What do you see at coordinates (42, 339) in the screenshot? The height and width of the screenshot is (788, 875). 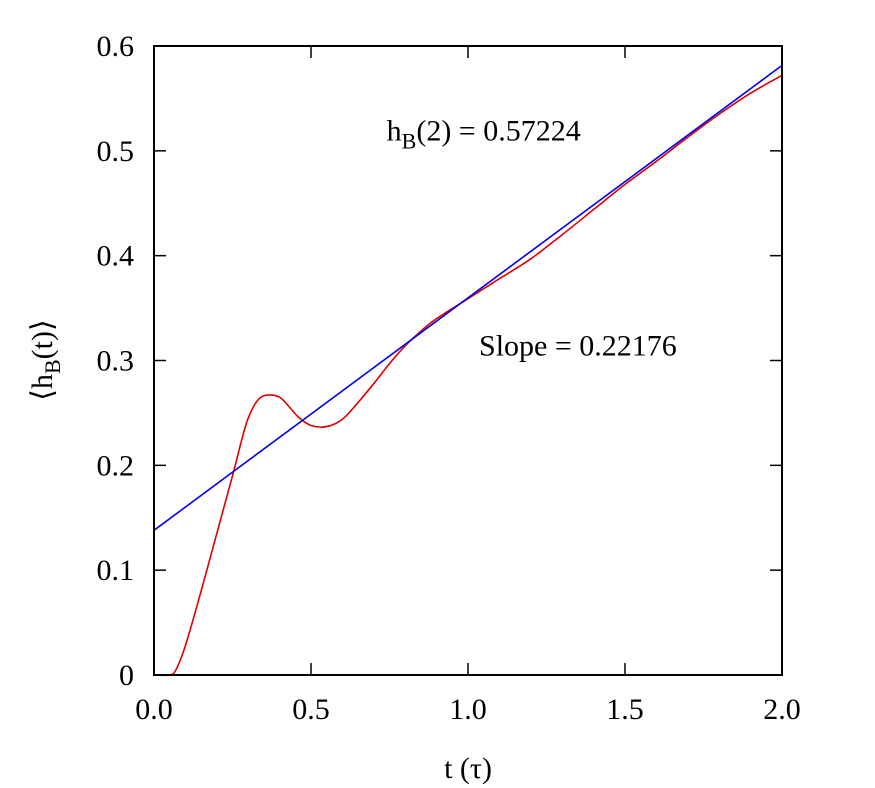 I see `y-axis-label-rest: (t)⟩` at bounding box center [42, 339].